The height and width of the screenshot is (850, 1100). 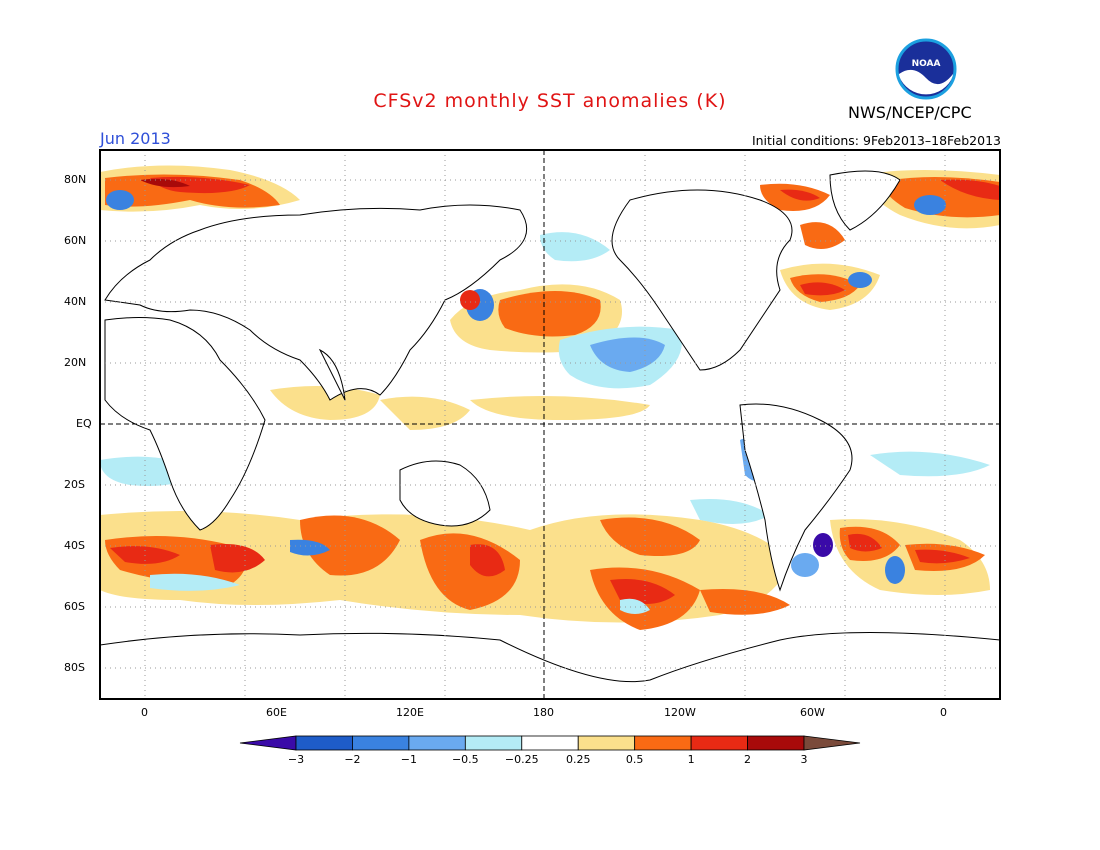 What do you see at coordinates (74, 484) in the screenshot?
I see `lat-tick: 20S` at bounding box center [74, 484].